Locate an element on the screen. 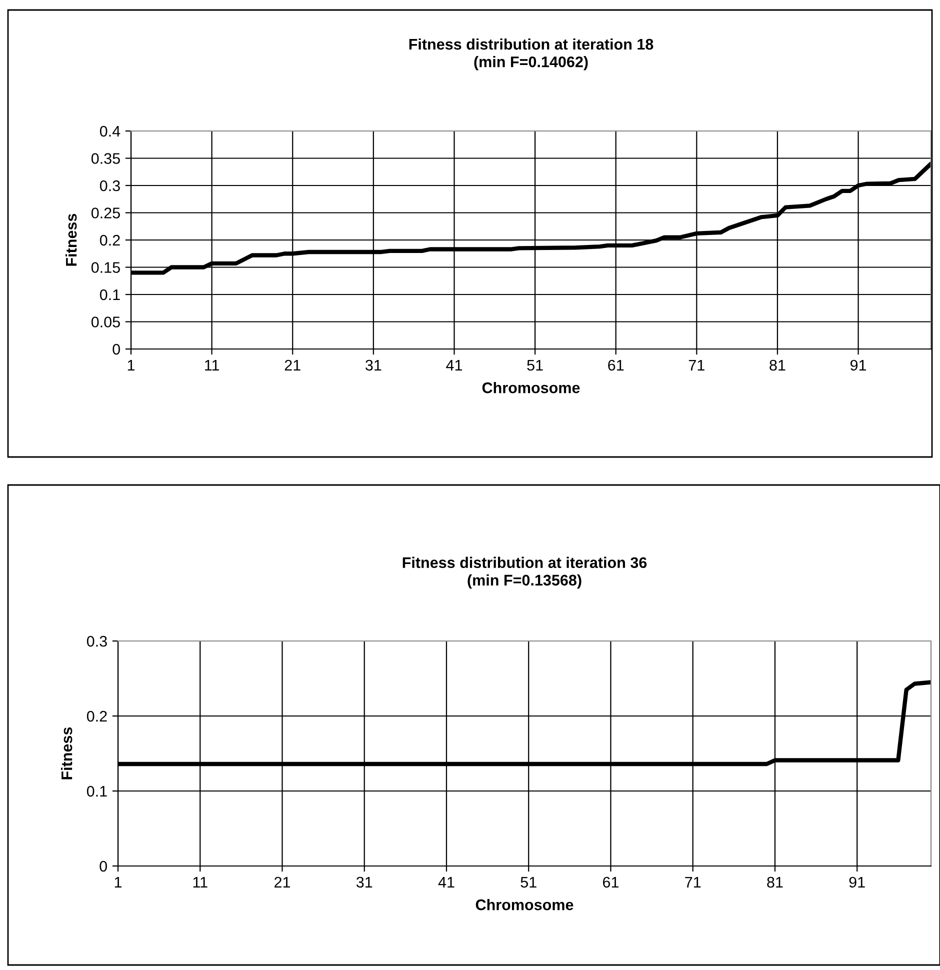 The height and width of the screenshot is (970, 940). y-tick-label: 0.4 is located at coordinates (110, 131).